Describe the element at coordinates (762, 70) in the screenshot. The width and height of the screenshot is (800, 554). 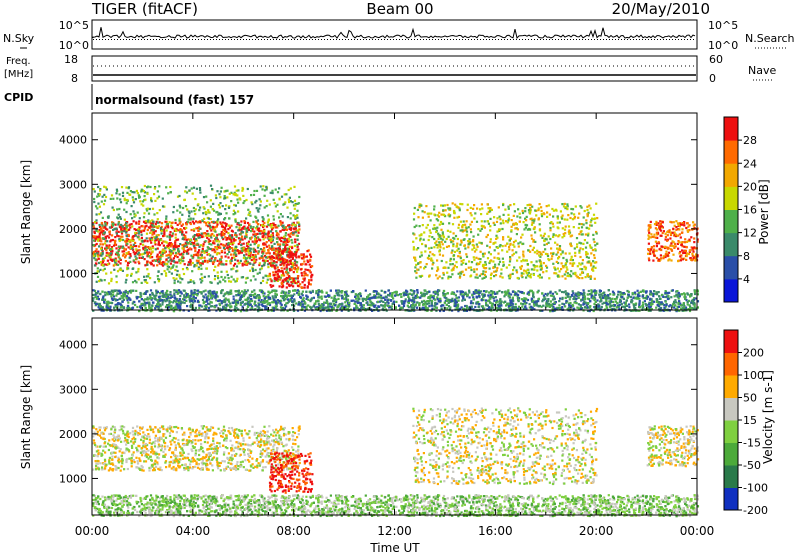
I see `nave-label: Nave` at that location.